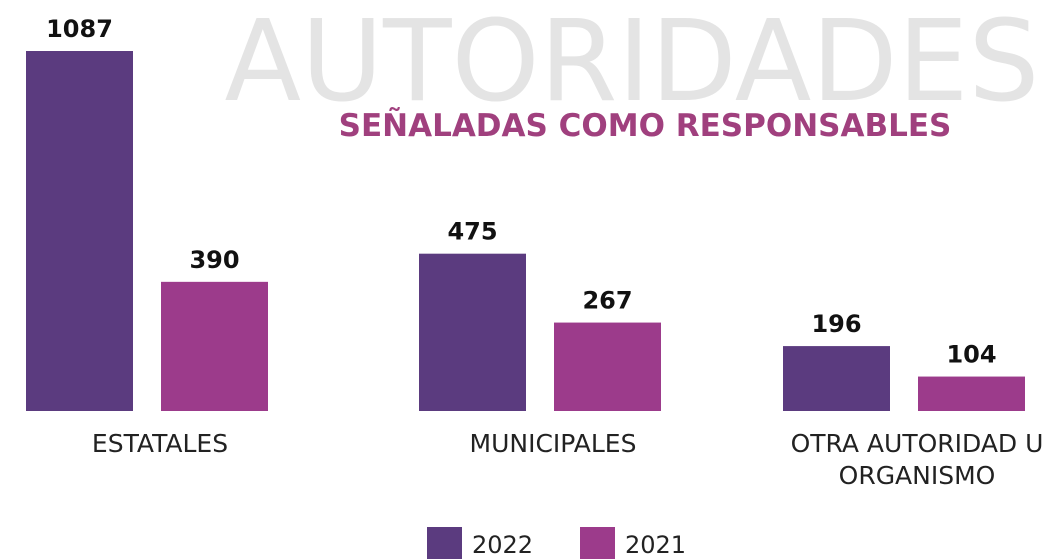  What do you see at coordinates (553, 443) in the screenshot?
I see `x-tick-label: MUNICIPALES` at bounding box center [553, 443].